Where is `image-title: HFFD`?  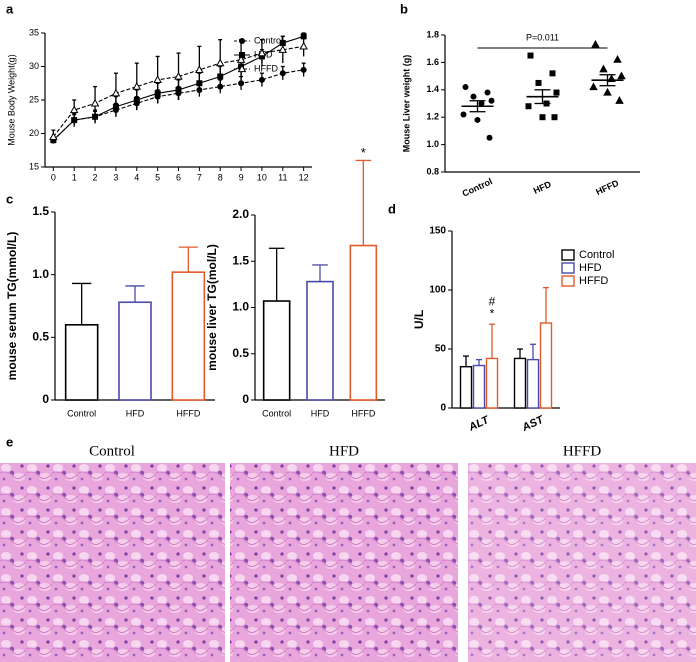 image-title: HFFD is located at coordinates (582, 451).